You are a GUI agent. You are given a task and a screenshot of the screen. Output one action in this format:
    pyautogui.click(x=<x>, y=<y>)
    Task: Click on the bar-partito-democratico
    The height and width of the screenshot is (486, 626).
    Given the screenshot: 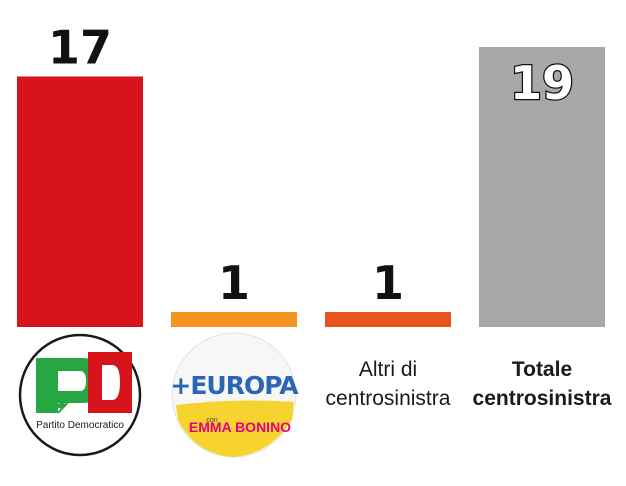 What is the action you would take?
    pyautogui.click(x=80, y=201)
    